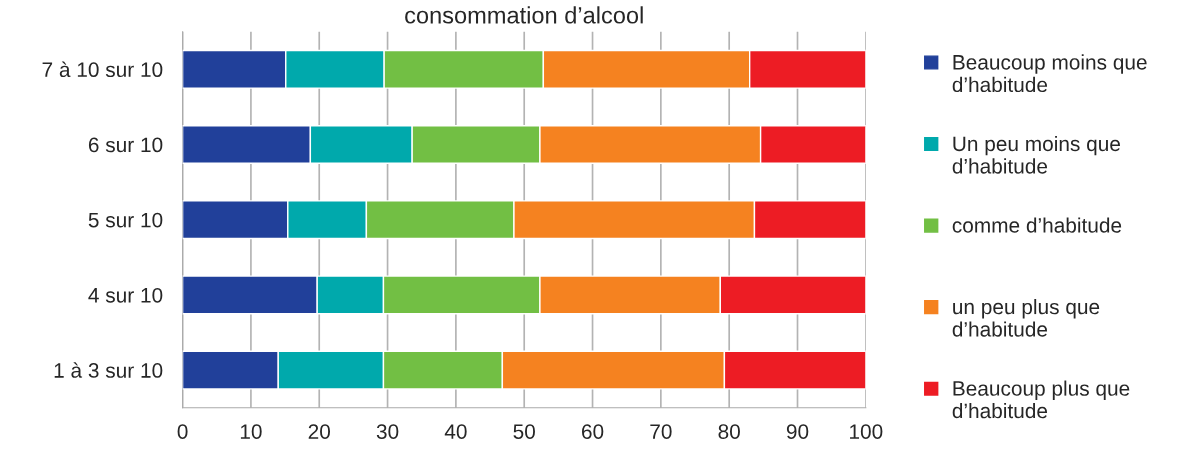 The height and width of the screenshot is (453, 1178). Describe the element at coordinates (455, 431) in the screenshot. I see `x-tick-label: 40` at that location.